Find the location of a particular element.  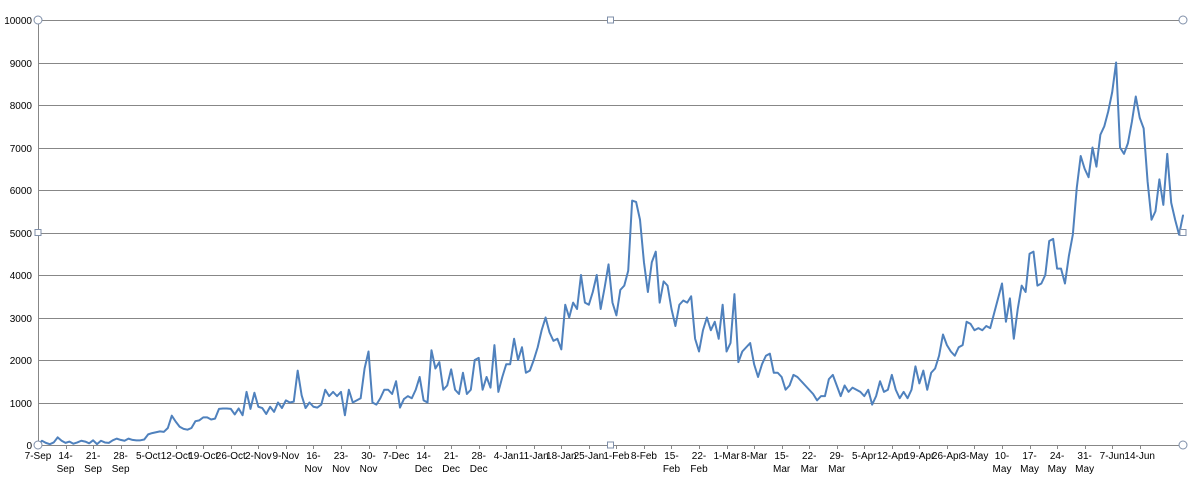

y-tick-label: 3000 is located at coordinates (21, 319).